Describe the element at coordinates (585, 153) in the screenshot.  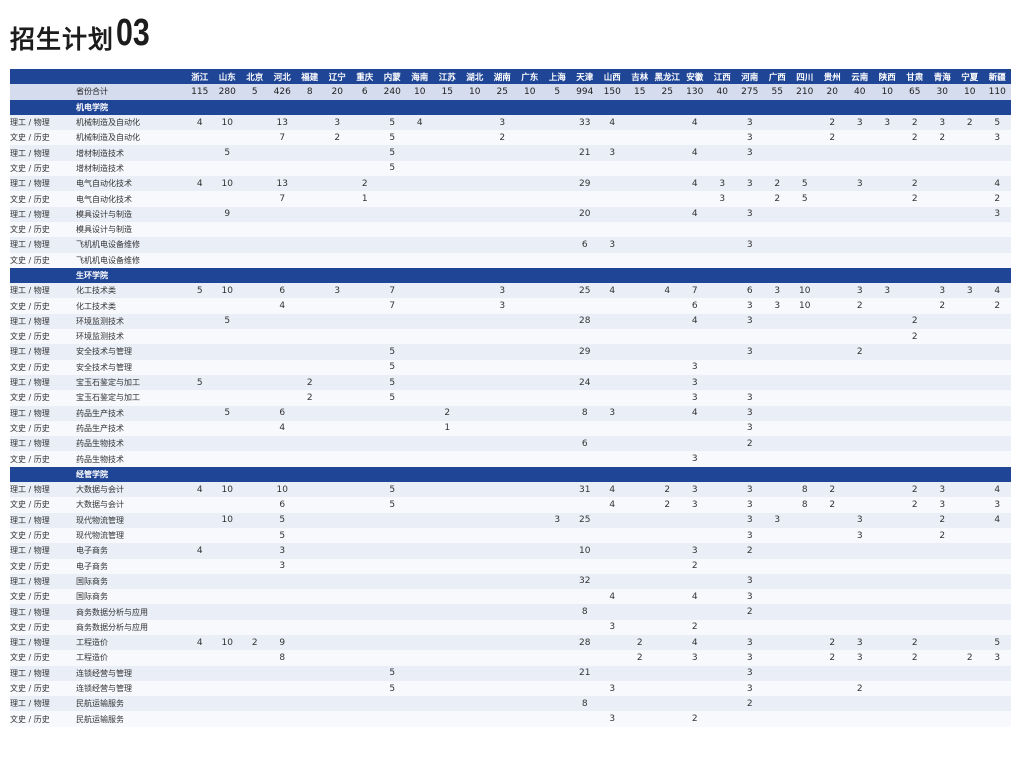
I see `quota-cell: 21` at that location.